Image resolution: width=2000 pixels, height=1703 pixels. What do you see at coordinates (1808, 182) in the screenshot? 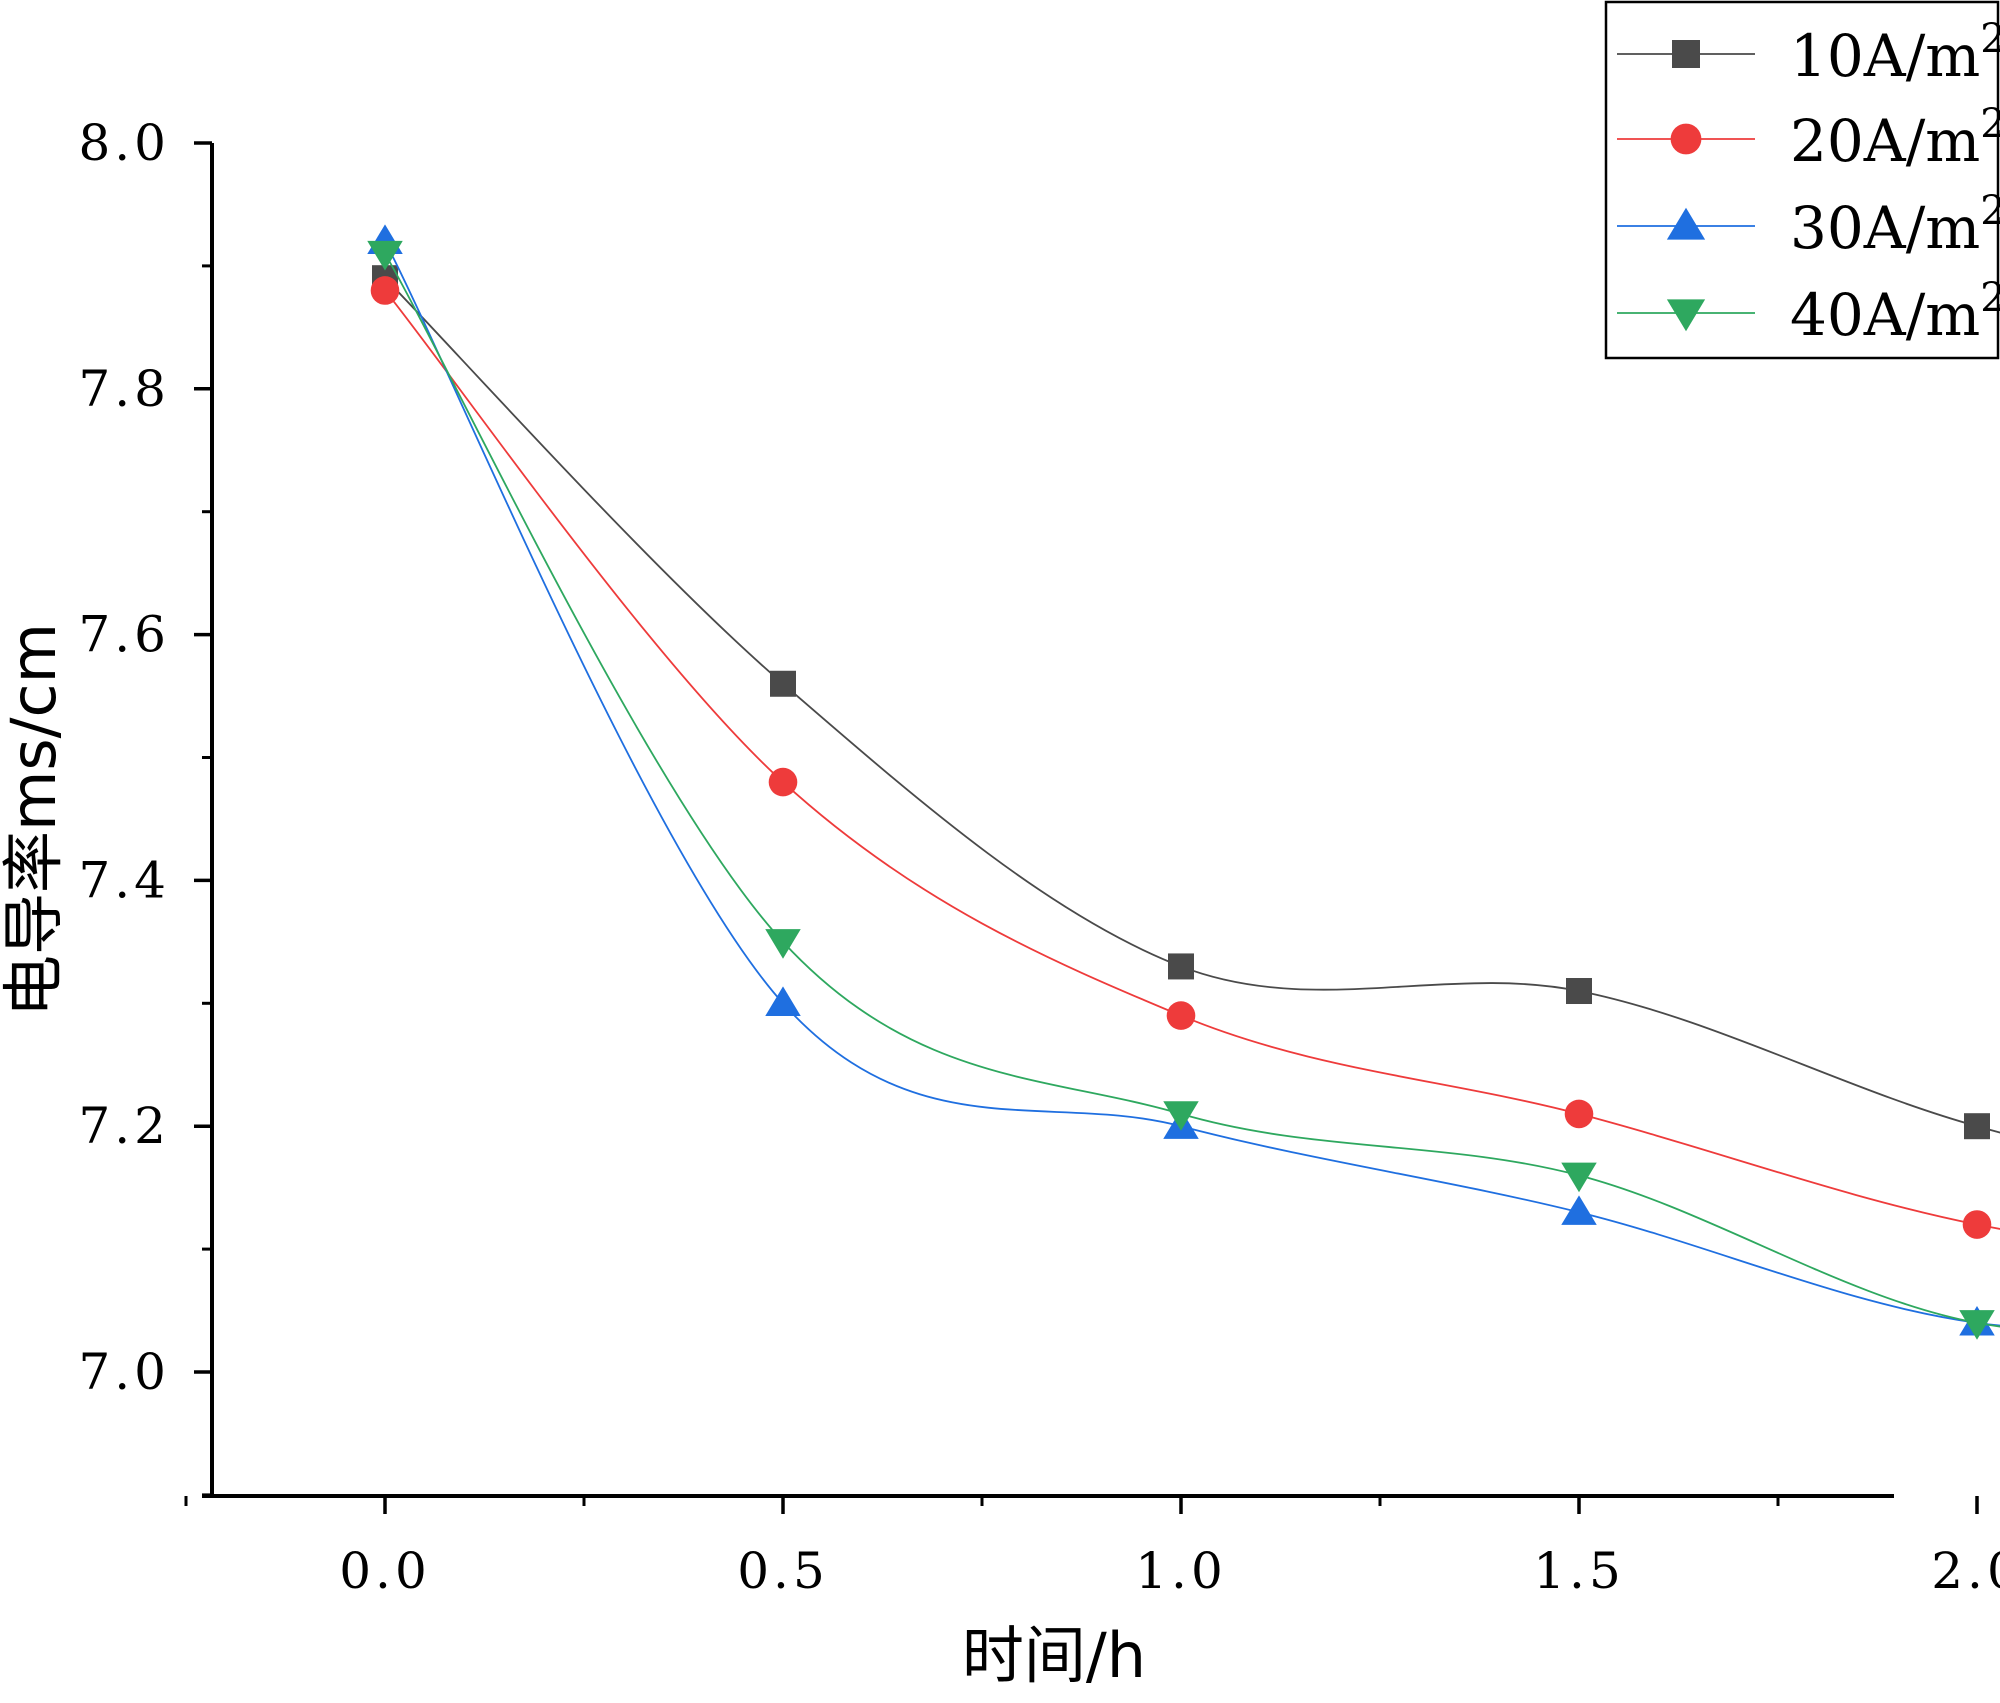
I see `legend-items: 10A/m2 20A/m2 30A/m2 40A/m2` at bounding box center [1808, 182].